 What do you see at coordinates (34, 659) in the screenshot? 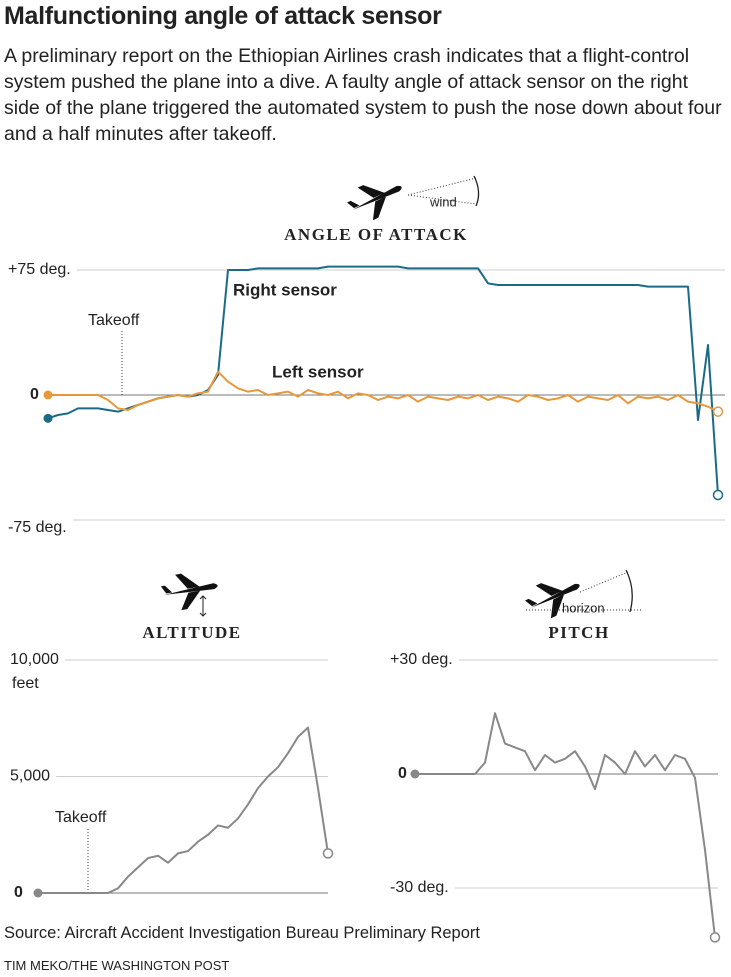
I see `y-tick-label: 10,000` at bounding box center [34, 659].